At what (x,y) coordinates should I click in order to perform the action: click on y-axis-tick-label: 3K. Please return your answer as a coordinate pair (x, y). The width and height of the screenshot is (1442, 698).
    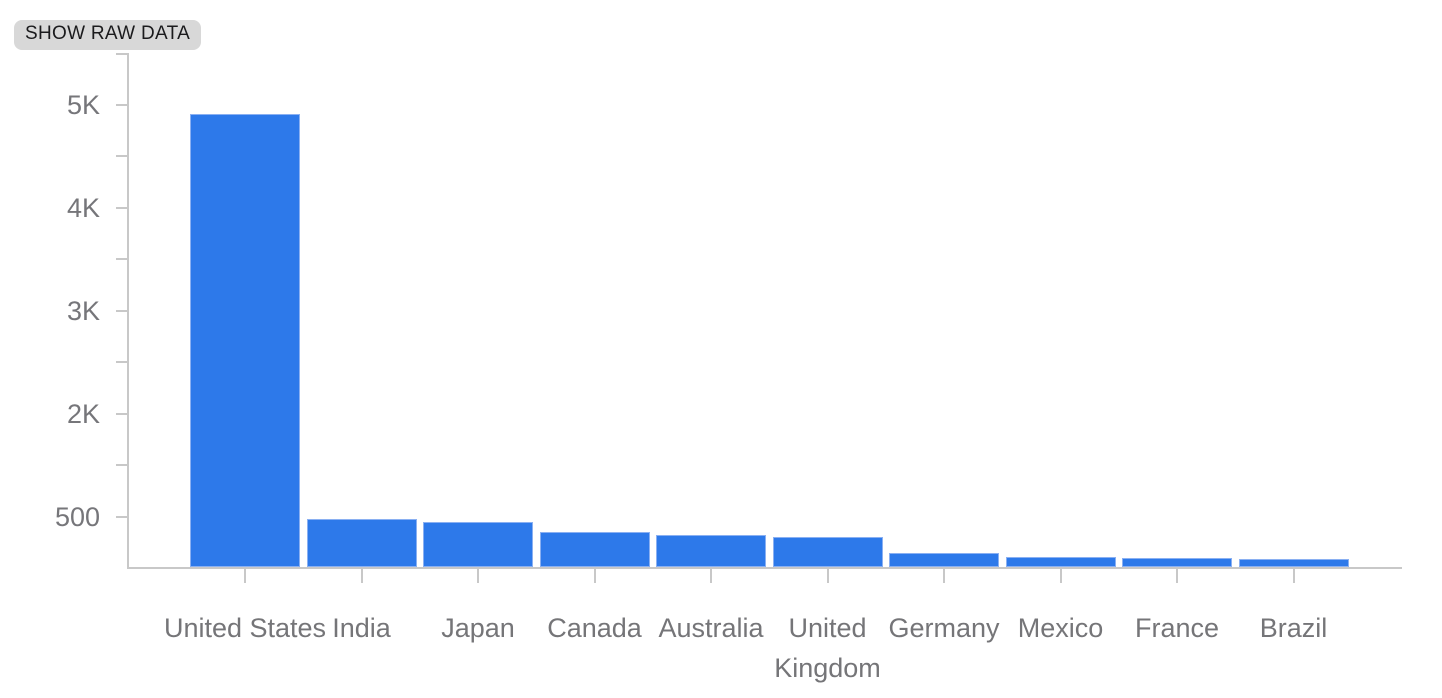
    Looking at the image, I should click on (83, 311).